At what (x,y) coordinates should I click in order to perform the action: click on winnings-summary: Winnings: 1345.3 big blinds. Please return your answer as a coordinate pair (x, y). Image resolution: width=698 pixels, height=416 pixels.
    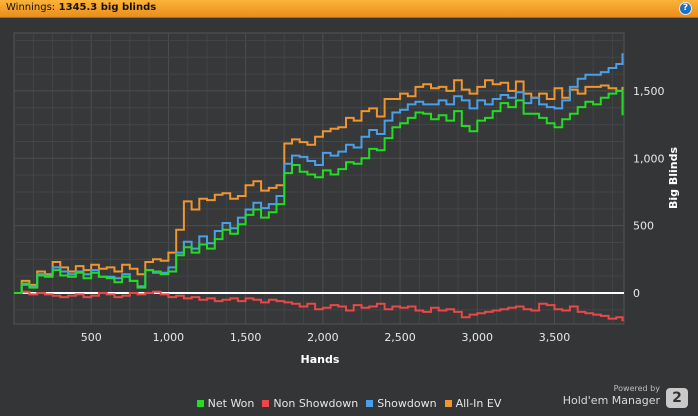
    Looking at the image, I should click on (81, 7).